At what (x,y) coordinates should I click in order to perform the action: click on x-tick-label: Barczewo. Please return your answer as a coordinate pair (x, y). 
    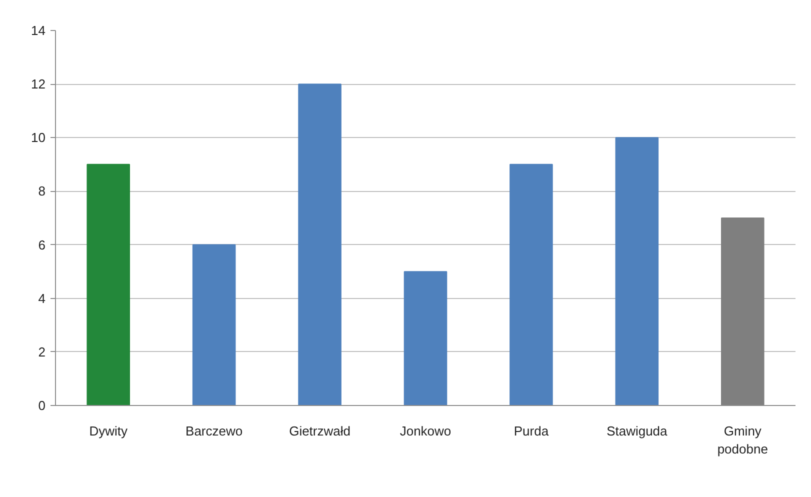
    Looking at the image, I should click on (214, 431).